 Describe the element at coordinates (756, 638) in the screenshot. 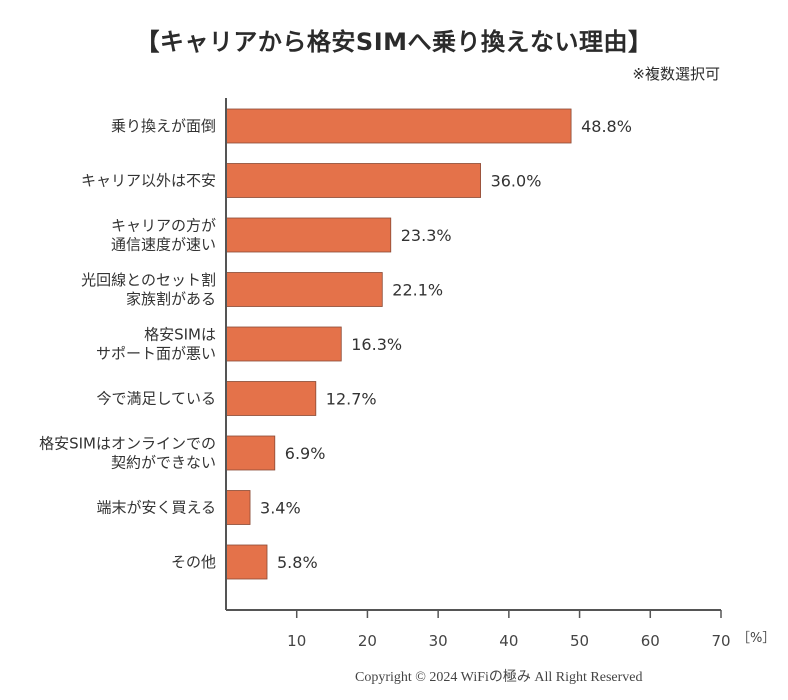

I see `x-axis-unit-label: ［%］` at that location.